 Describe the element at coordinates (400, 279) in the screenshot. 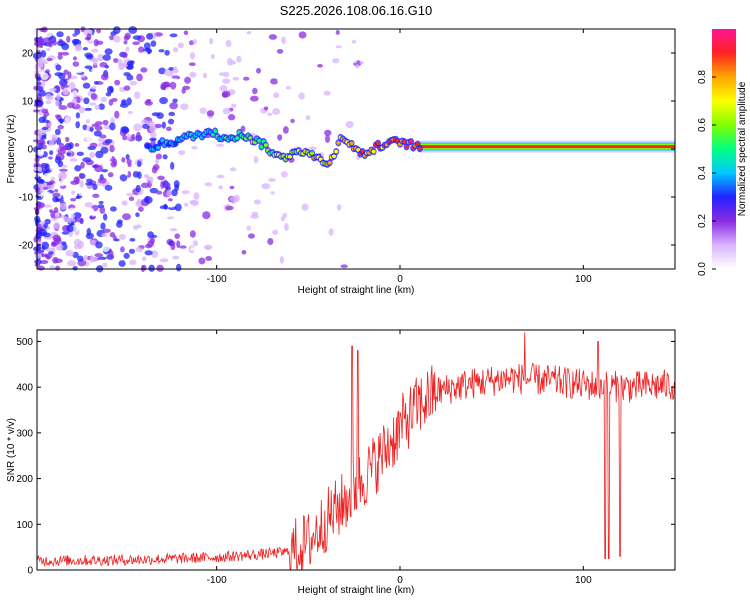

I see `x-tick-label: 0` at that location.